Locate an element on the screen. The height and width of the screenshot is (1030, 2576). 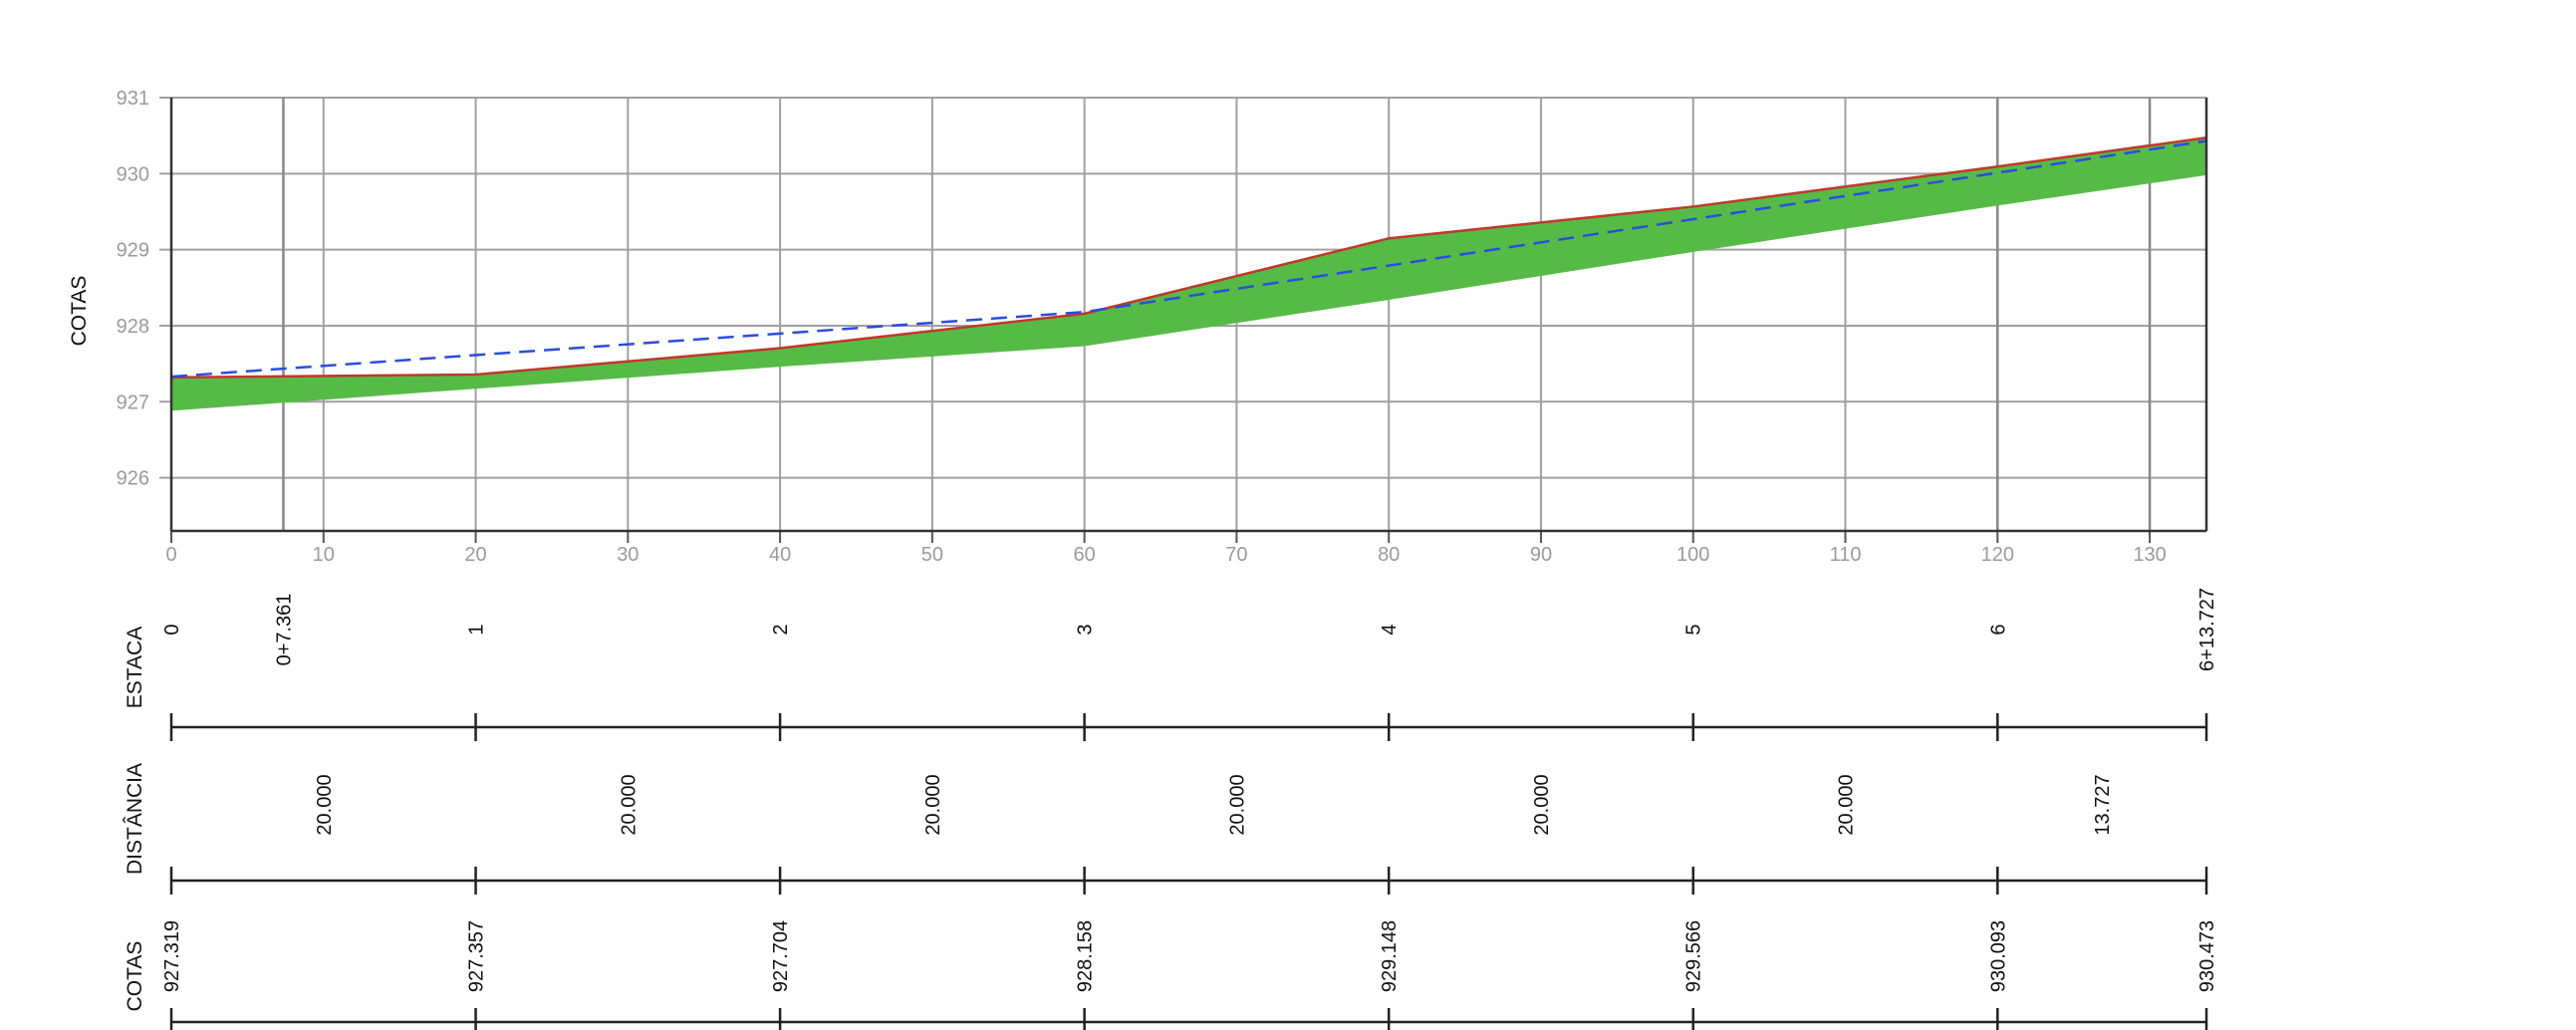
y-tick-label: 928 is located at coordinates (133, 327).